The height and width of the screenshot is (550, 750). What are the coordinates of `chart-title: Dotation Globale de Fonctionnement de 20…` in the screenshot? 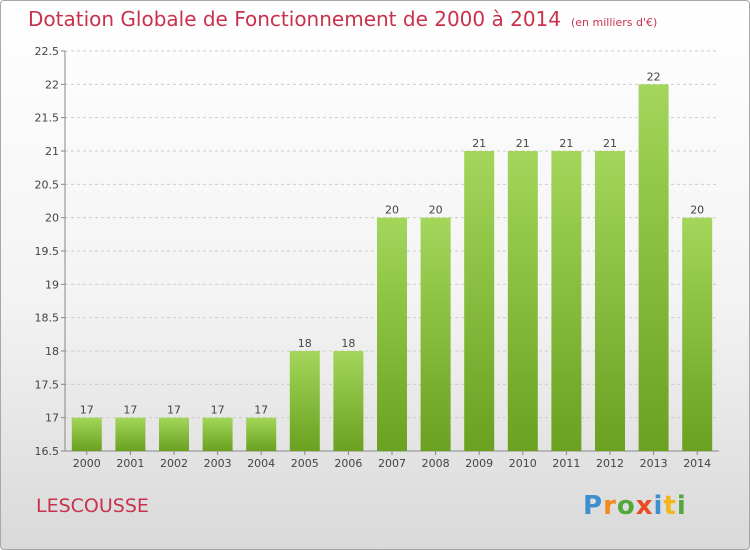 It's located at (294, 19).